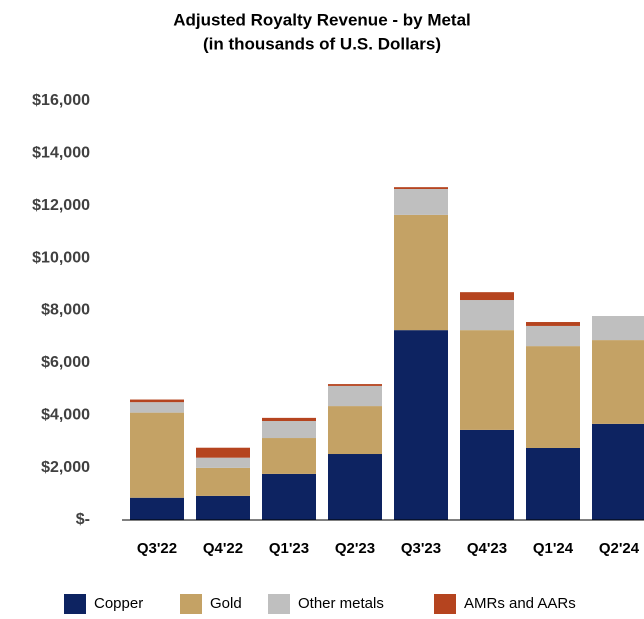 This screenshot has height=619, width=644. What do you see at coordinates (65, 362) in the screenshot?
I see `y-tick-label: $6,000` at bounding box center [65, 362].